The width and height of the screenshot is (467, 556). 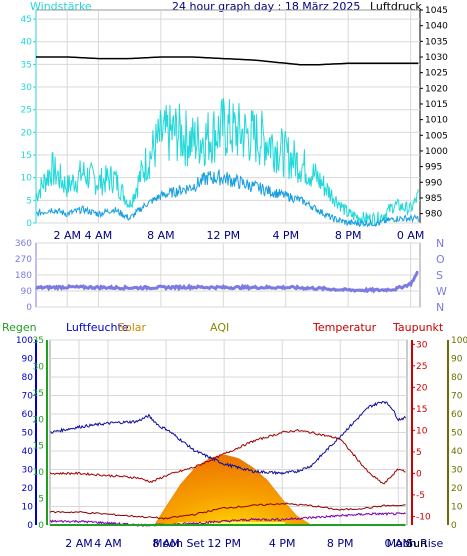 What do you see at coordinates (433, 183) in the screenshot?
I see `pressure-tick-label: 990` at bounding box center [433, 183].